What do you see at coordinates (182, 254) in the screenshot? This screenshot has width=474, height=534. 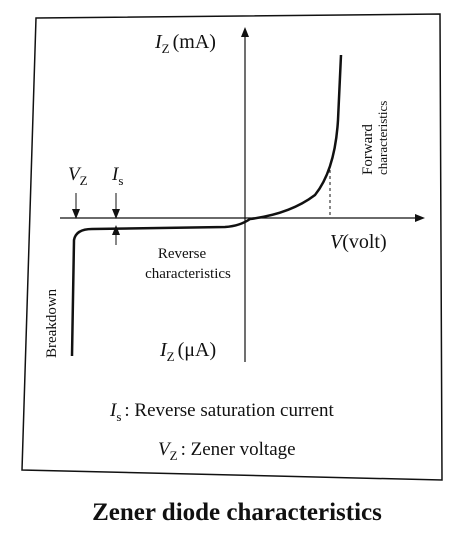 I see `reverse-label: Reverse` at bounding box center [182, 254].